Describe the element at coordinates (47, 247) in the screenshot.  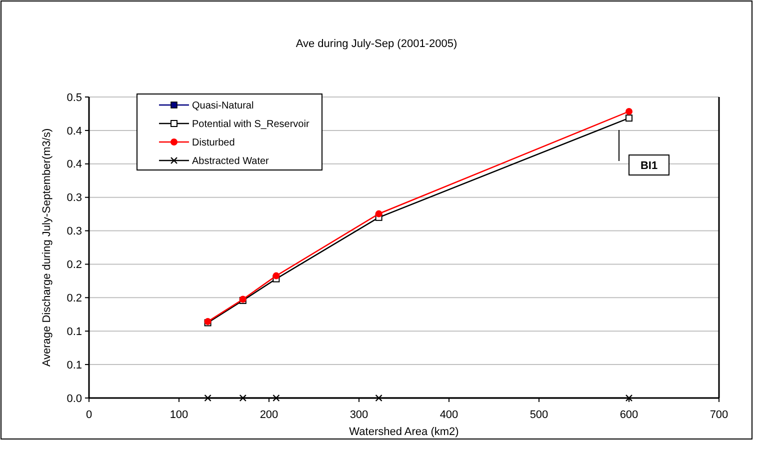
I see `y-axis-title: Average Discharge during July-September(m3/s)` at that location.